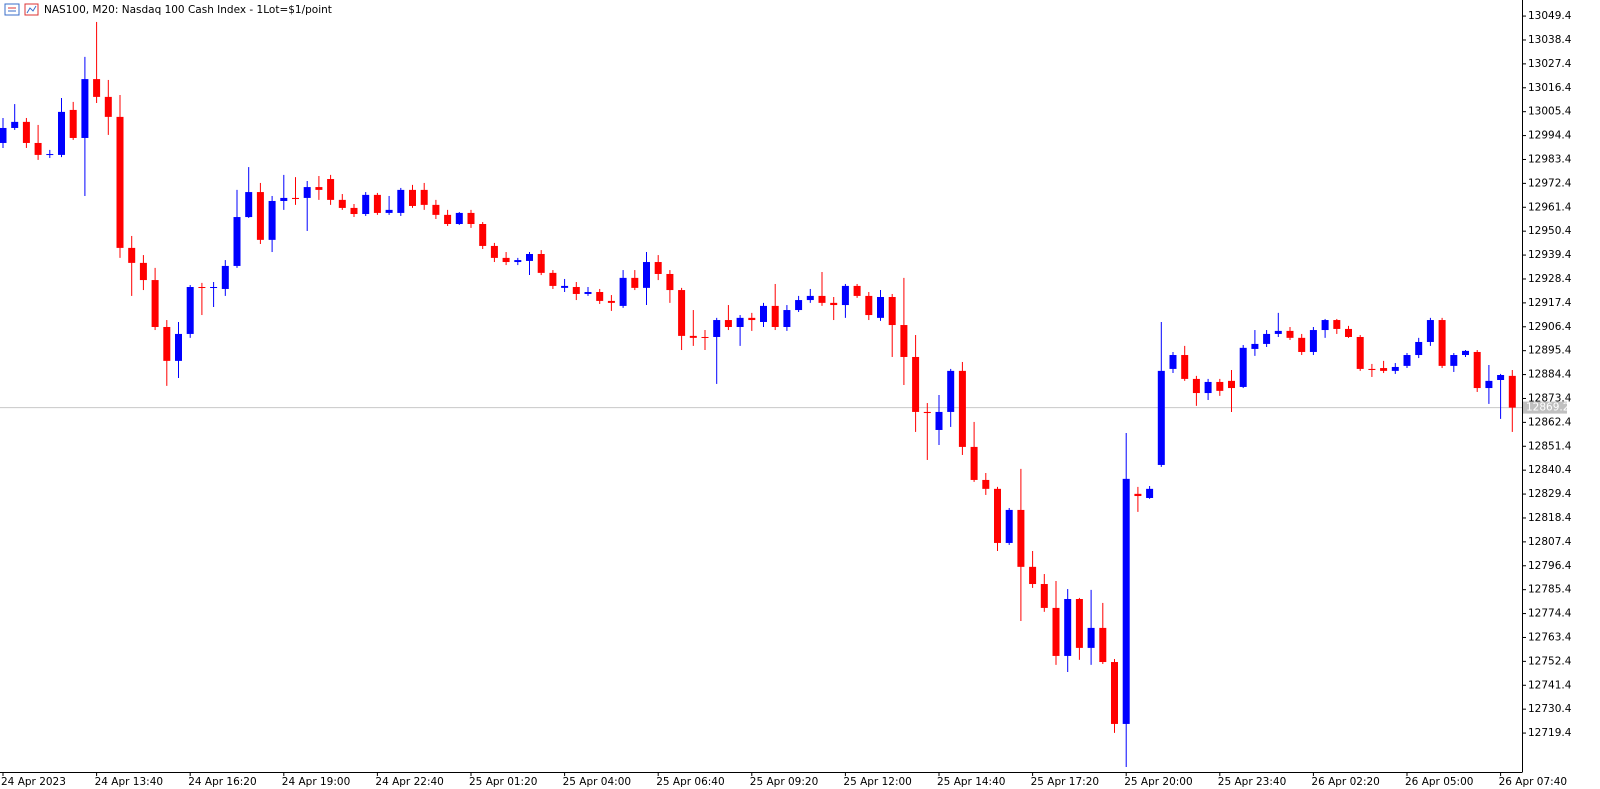  What do you see at coordinates (1550, 446) in the screenshot?
I see `y-tick-label: 12851.4` at bounding box center [1550, 446].